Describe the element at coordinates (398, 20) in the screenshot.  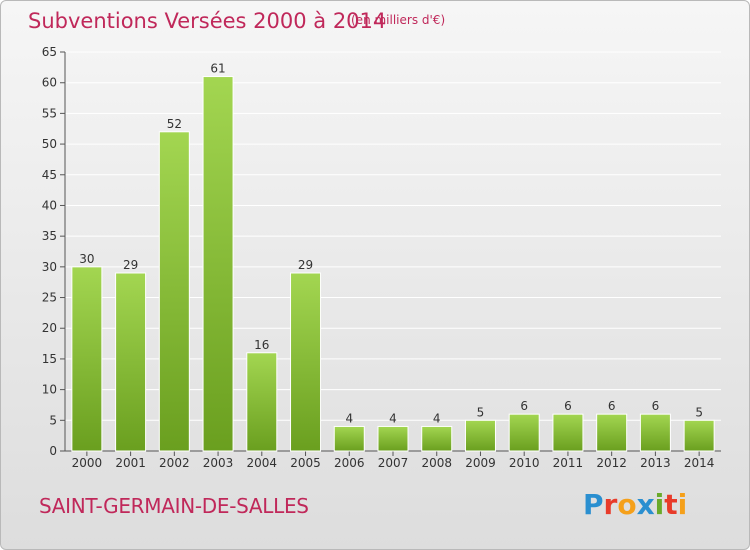
I see `chart-subtitle: (en milliers d'€)` at that location.